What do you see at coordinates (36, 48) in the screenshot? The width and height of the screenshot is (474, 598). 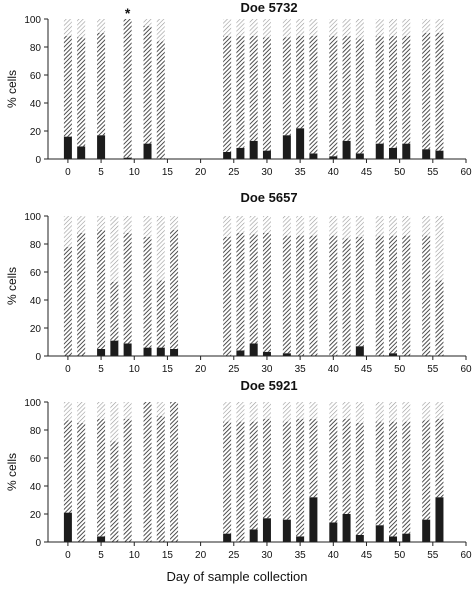 I see `y-tick-label: 80` at bounding box center [36, 48].